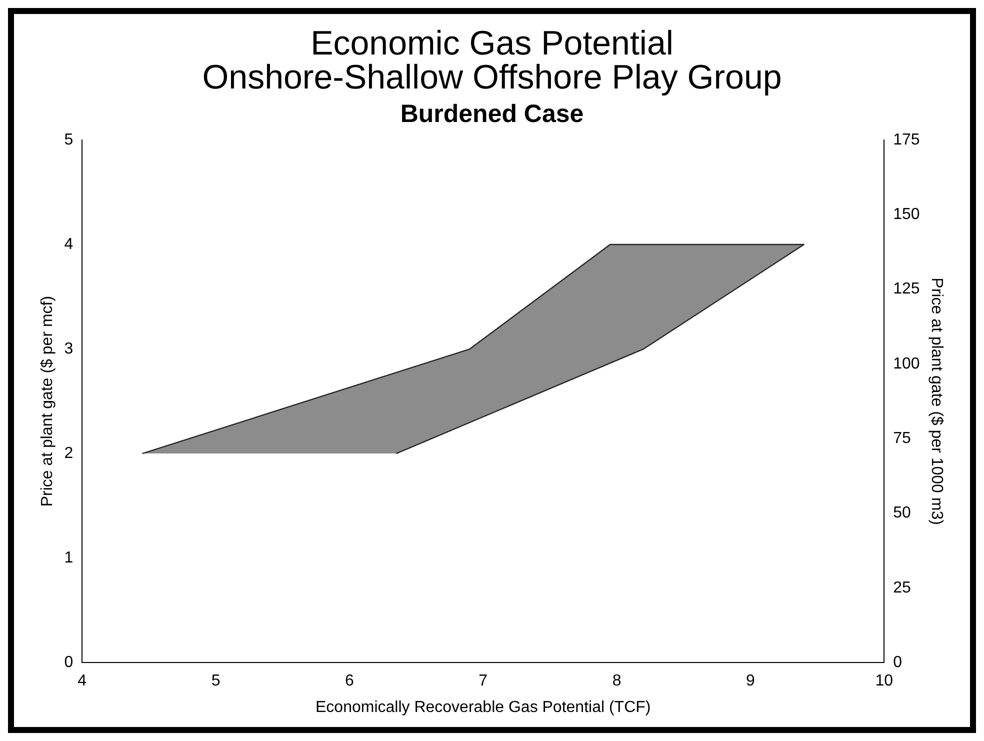 The width and height of the screenshot is (984, 741). What do you see at coordinates (750, 681) in the screenshot?
I see `x-tick-label: 9` at bounding box center [750, 681].